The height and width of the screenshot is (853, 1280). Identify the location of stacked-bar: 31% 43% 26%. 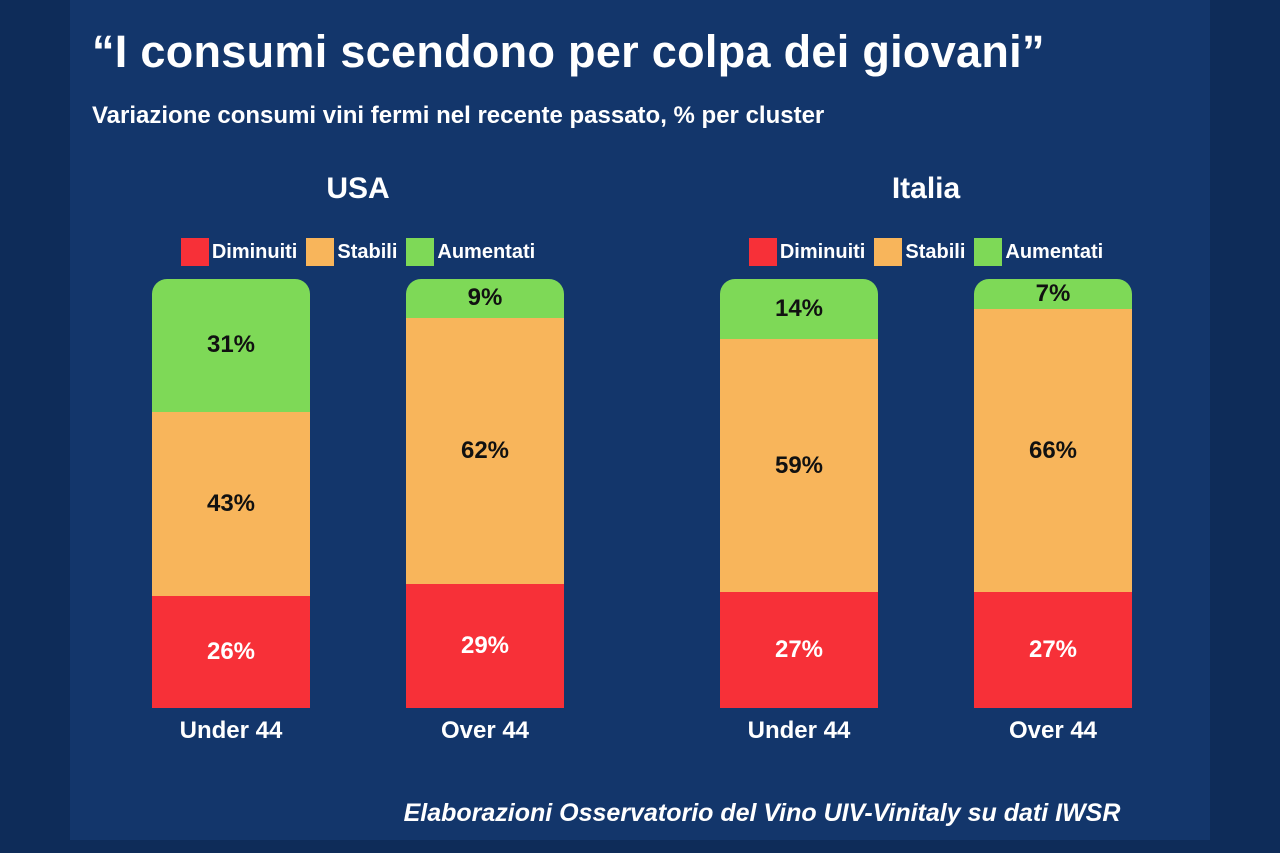
(231, 493).